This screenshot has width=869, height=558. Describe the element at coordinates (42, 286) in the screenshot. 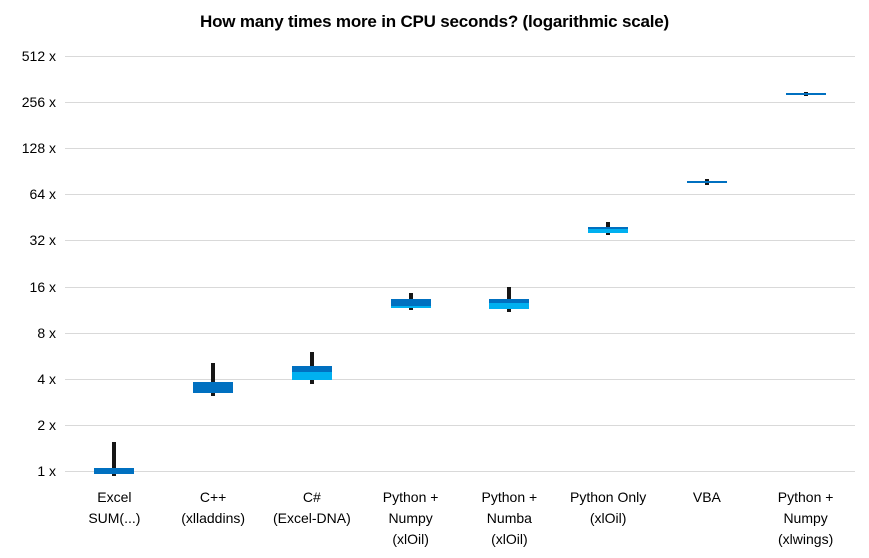

I see `y-axis-label: 16 x` at that location.